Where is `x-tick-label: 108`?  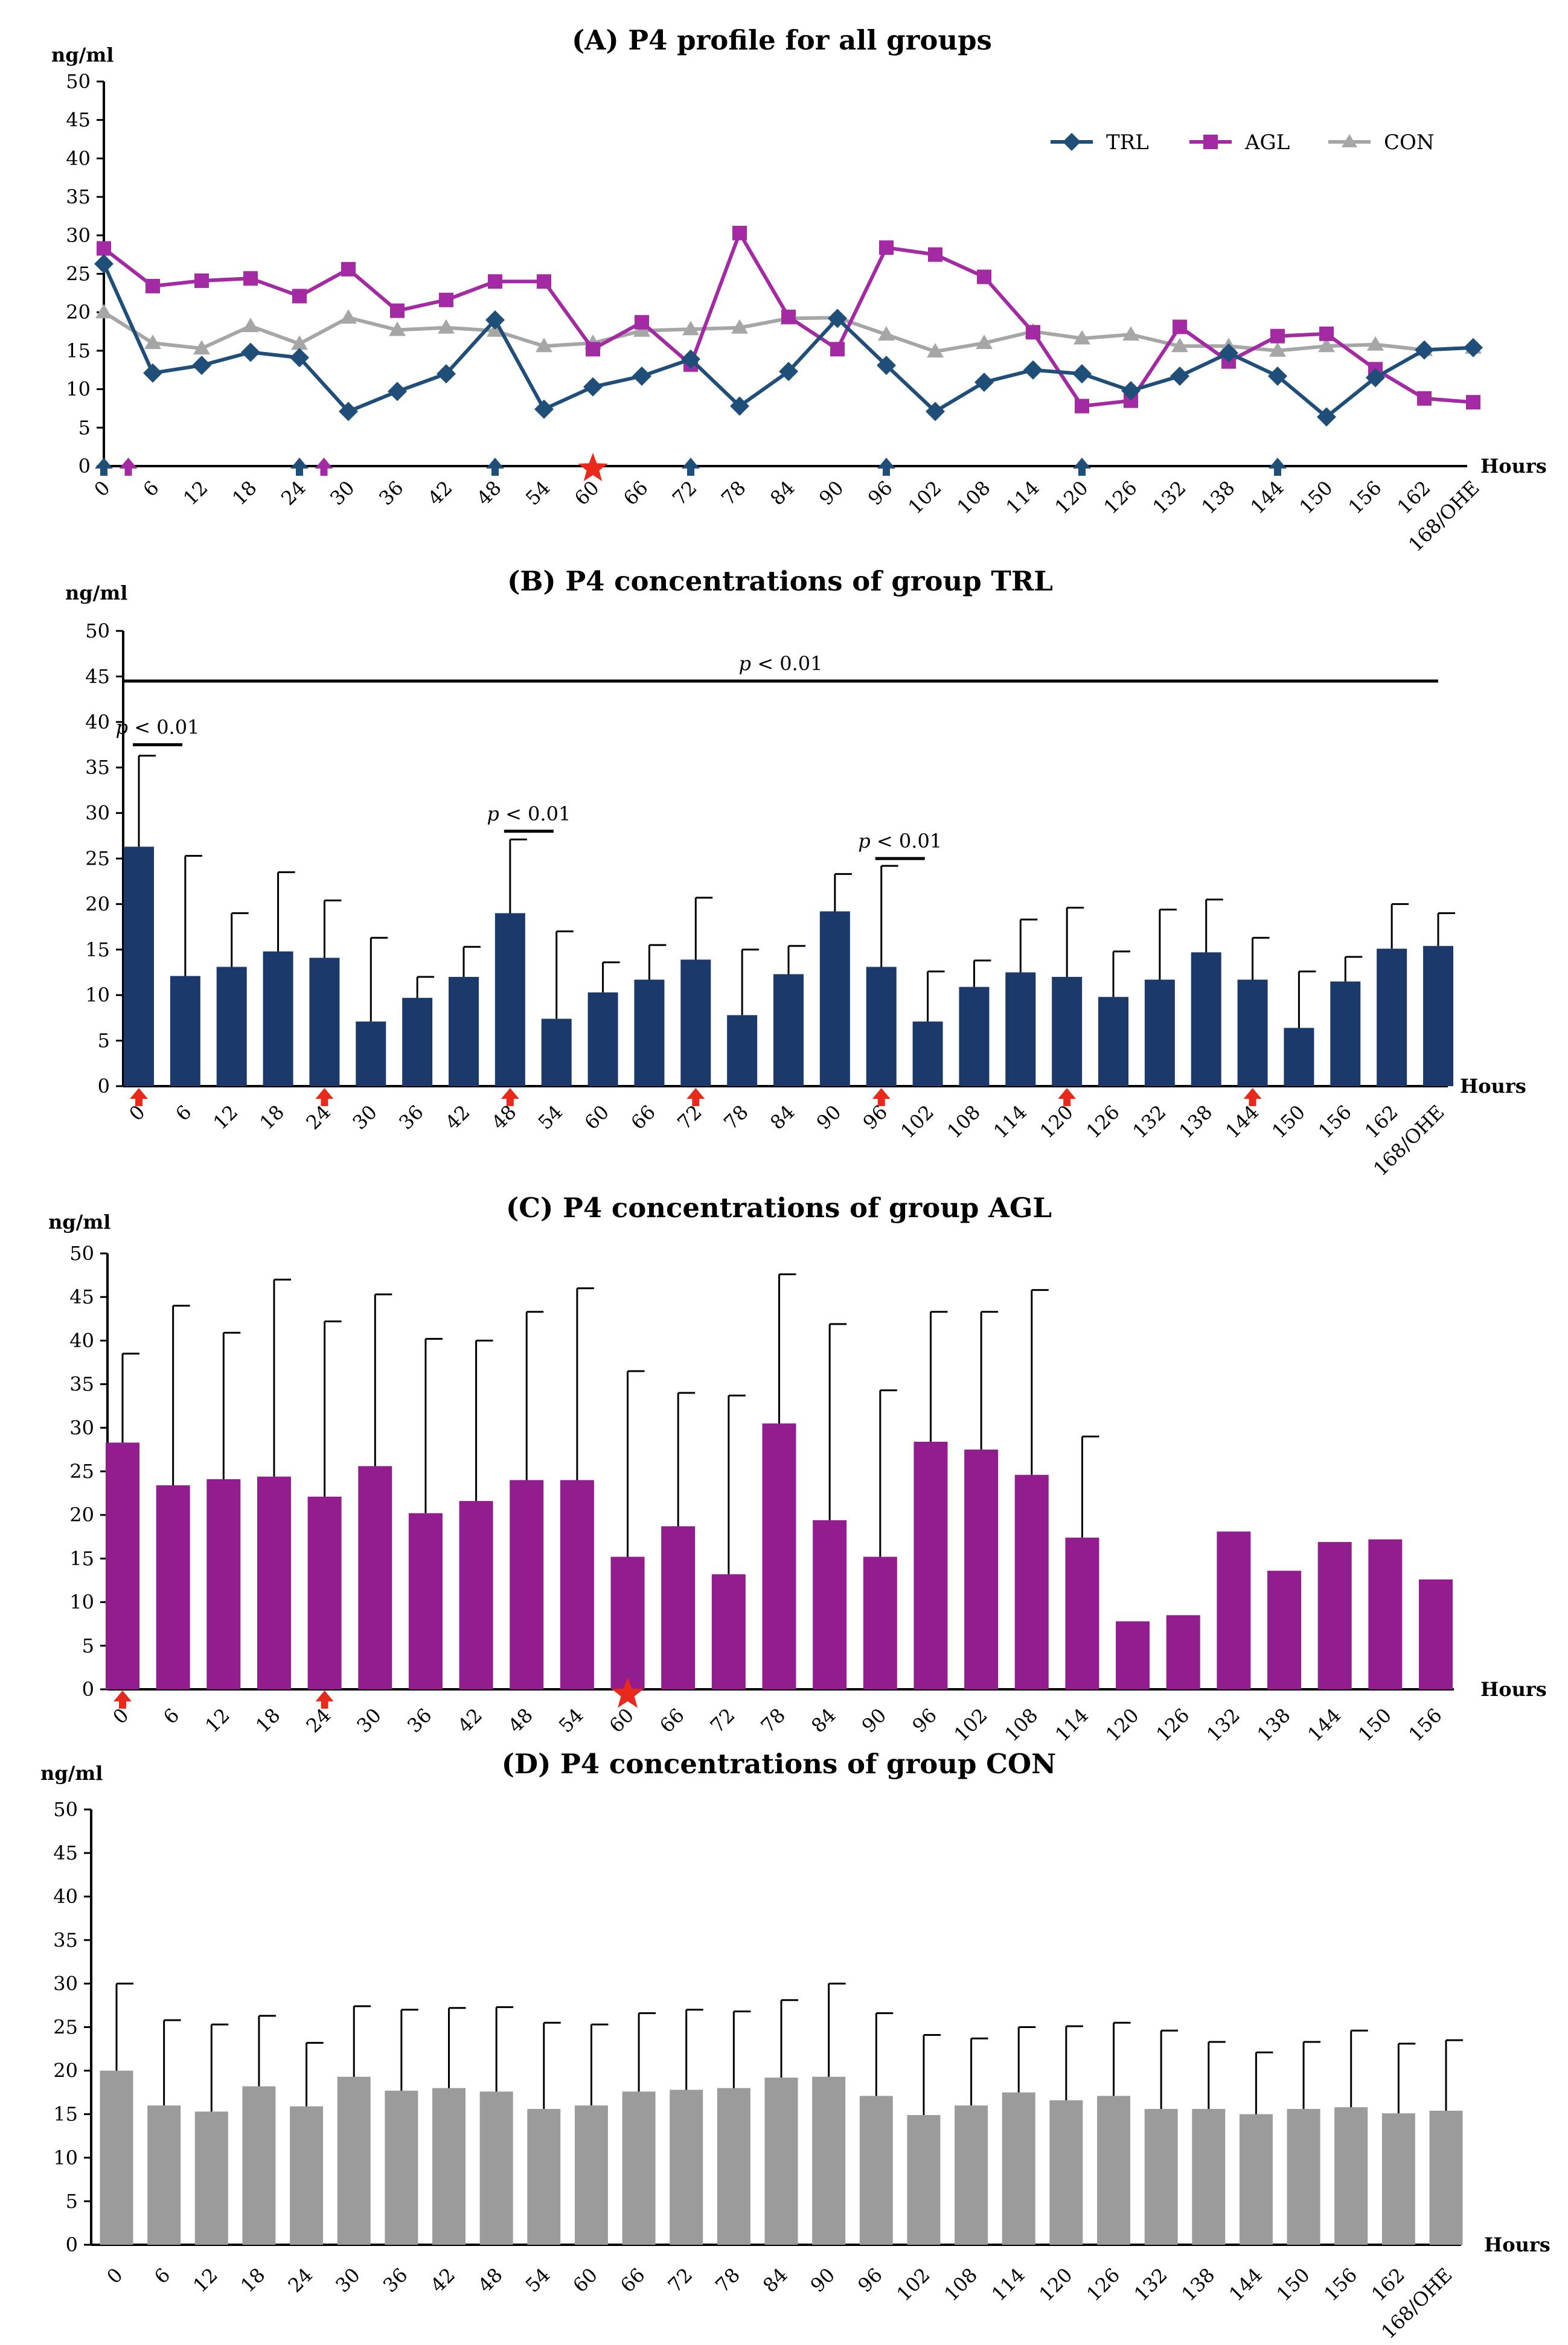 x-tick-label: 108 is located at coordinates (960, 2284).